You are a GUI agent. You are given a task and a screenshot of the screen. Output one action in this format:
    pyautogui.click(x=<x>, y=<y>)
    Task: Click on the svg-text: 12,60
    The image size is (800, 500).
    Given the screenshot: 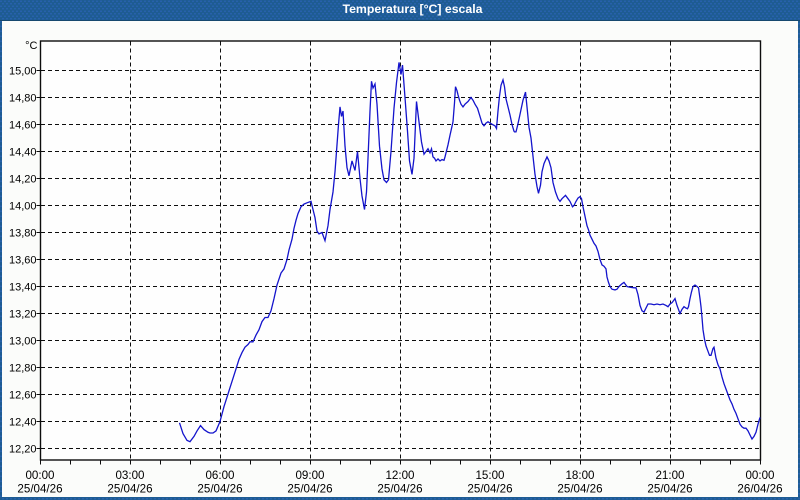 What is the action you would take?
    pyautogui.click(x=23, y=395)
    